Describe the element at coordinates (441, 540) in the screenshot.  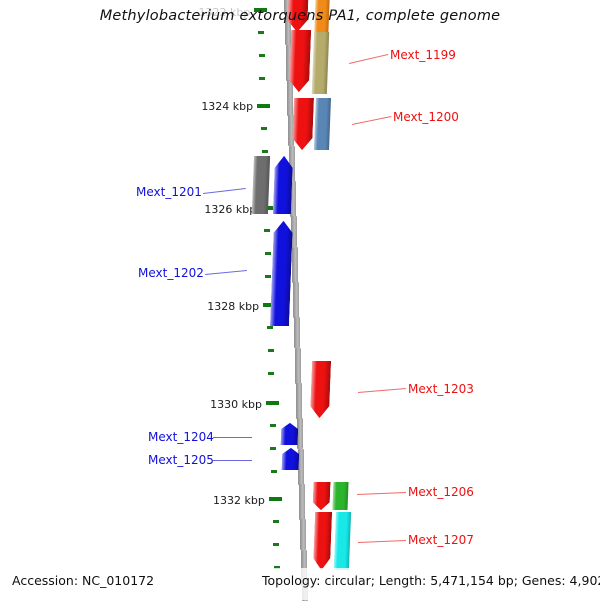
I see `gene-label-mext_1207: Mext_1207` at that location.